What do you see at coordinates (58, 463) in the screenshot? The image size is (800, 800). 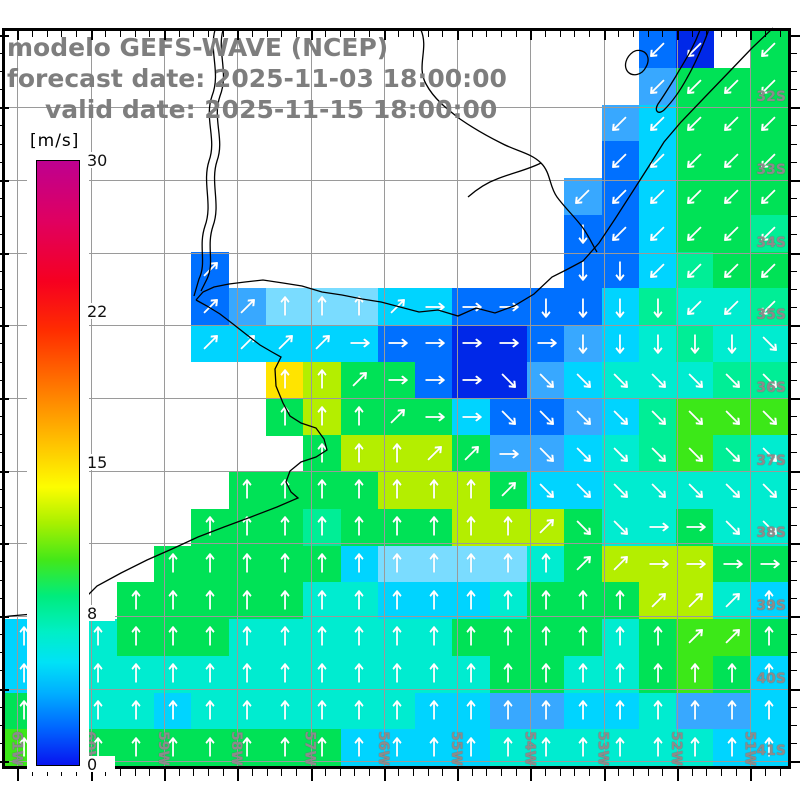 I see `colorbar-gradient` at bounding box center [58, 463].